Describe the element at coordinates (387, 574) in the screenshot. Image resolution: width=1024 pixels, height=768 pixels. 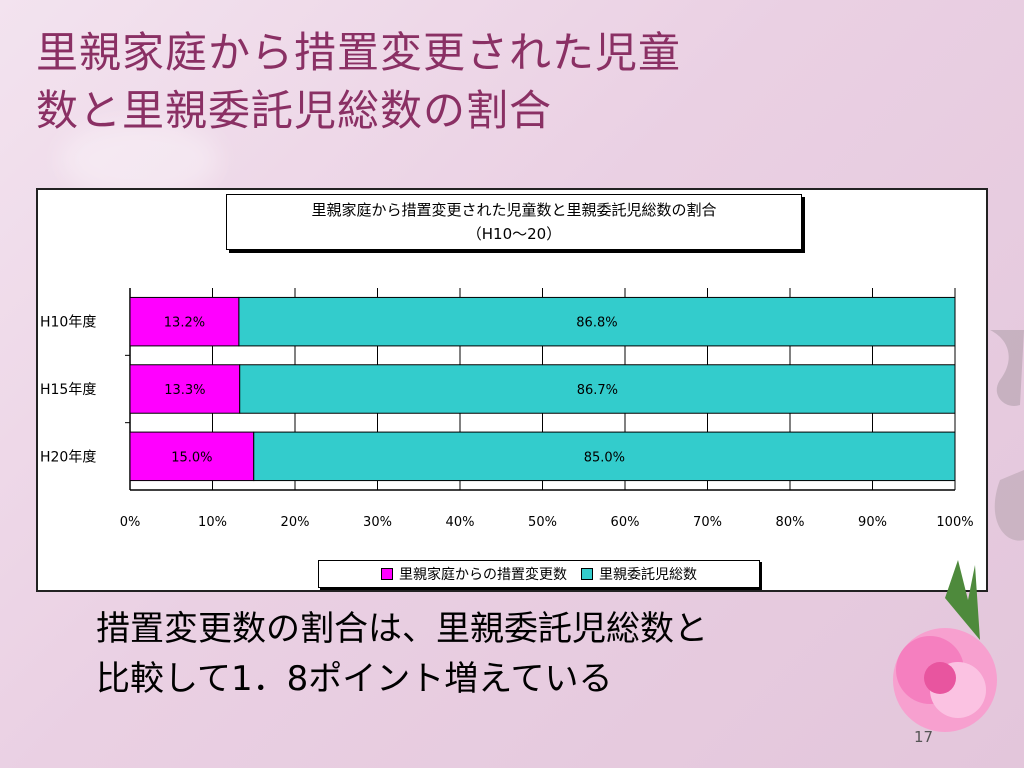
I see `legend-swatch-change` at that location.